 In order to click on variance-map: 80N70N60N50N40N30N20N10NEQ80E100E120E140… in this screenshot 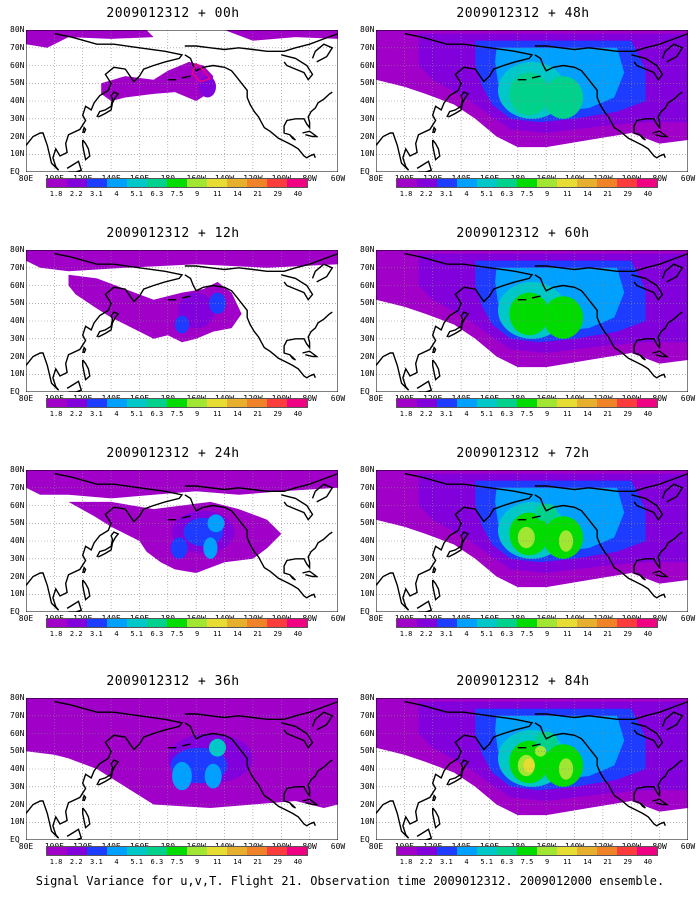, I will do `click(527, 545)`.